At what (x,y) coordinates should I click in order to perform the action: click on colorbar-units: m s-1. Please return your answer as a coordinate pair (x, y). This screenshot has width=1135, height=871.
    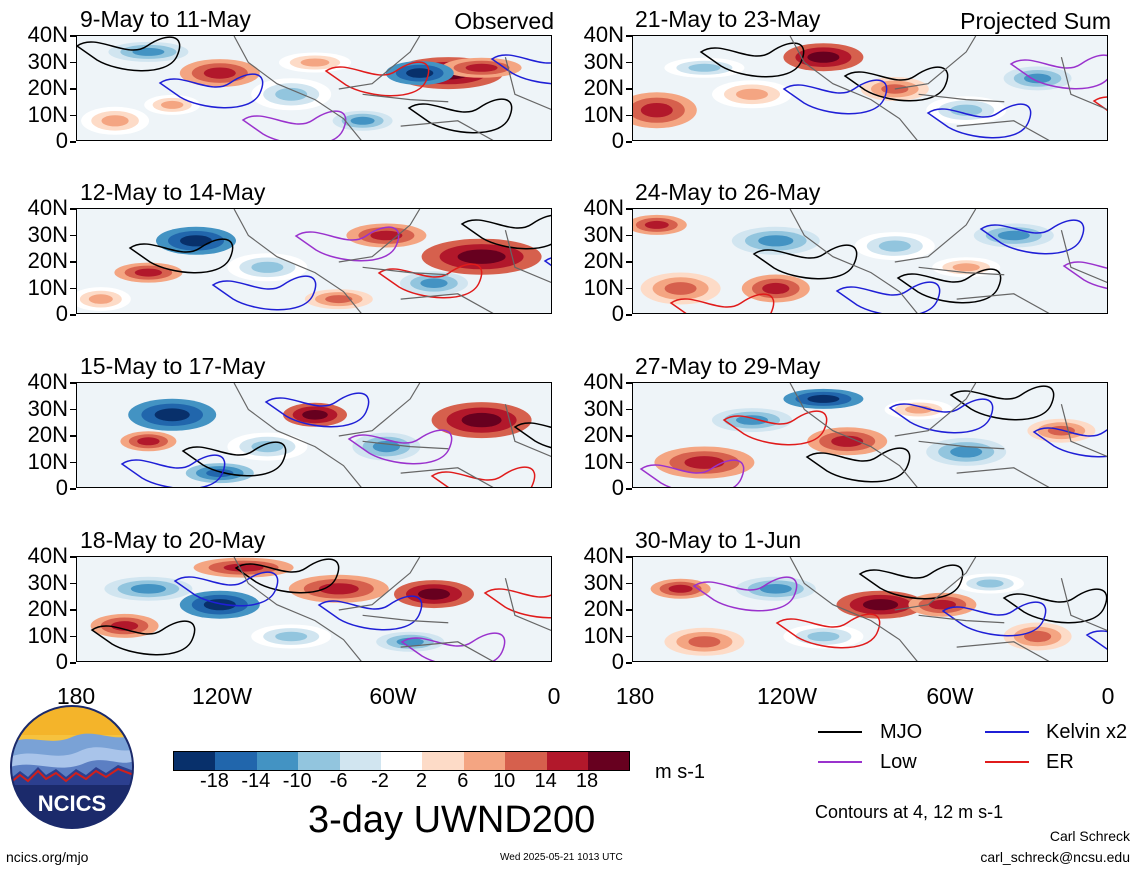
    Looking at the image, I should click on (680, 772).